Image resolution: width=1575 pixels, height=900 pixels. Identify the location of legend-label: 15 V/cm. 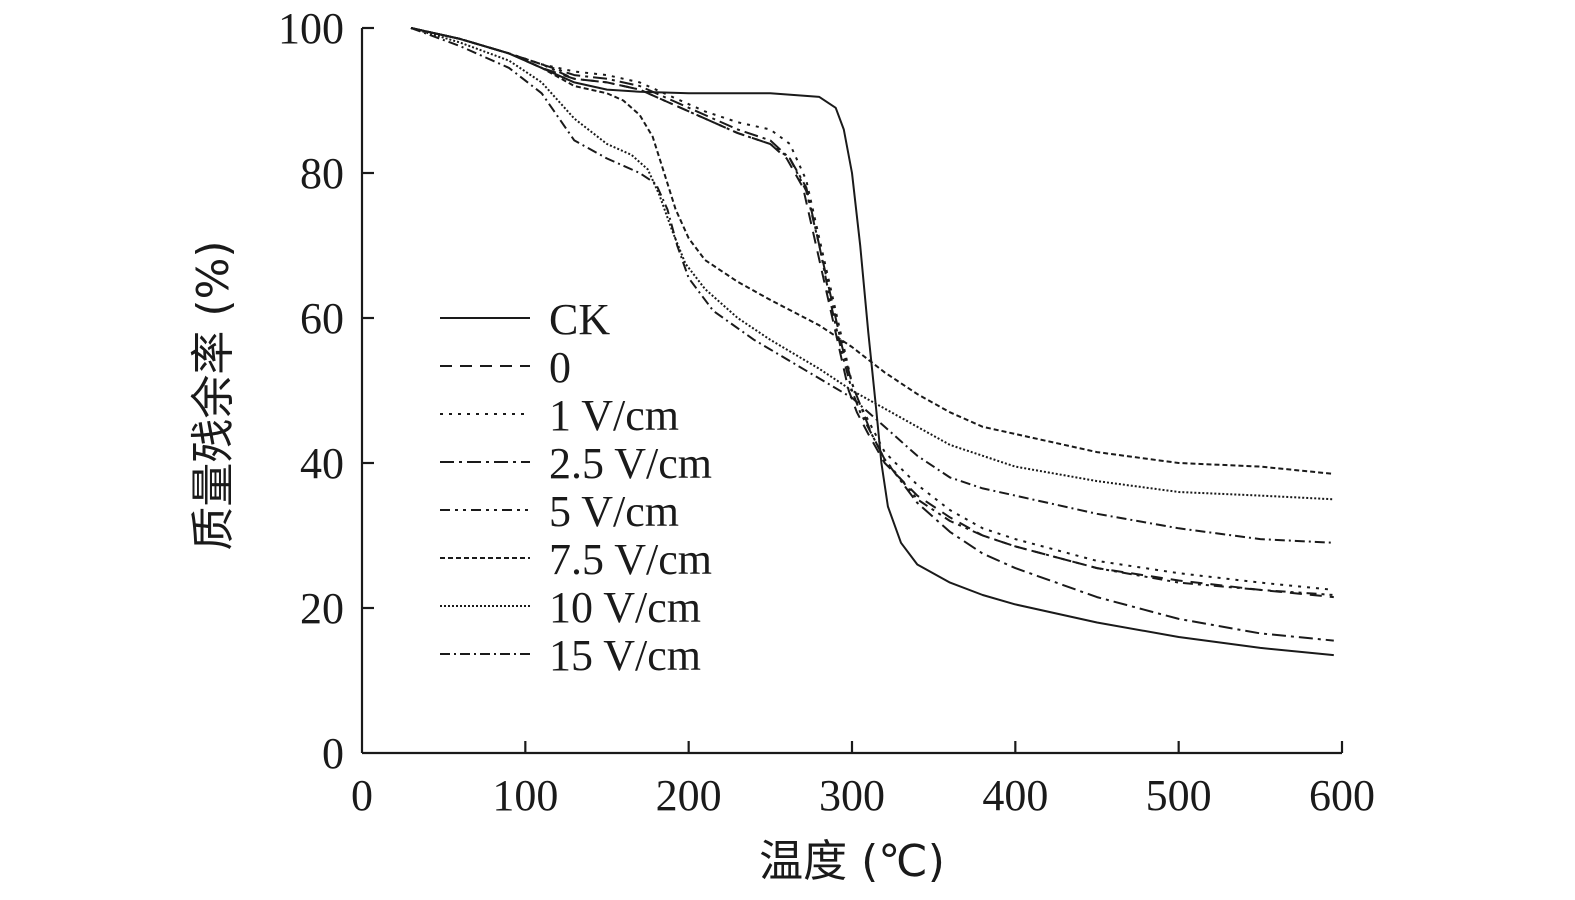
(625, 655).